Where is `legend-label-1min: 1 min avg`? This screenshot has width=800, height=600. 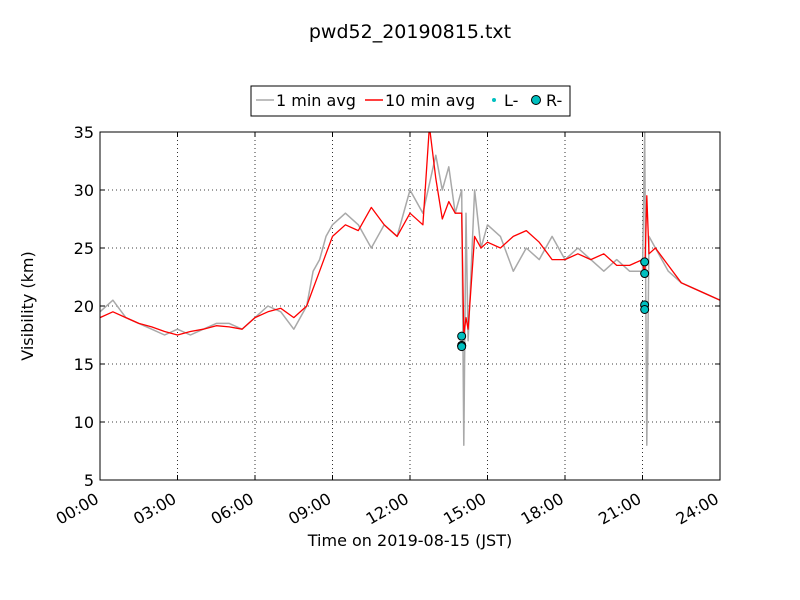 legend-label-1min: 1 min avg is located at coordinates (316, 100).